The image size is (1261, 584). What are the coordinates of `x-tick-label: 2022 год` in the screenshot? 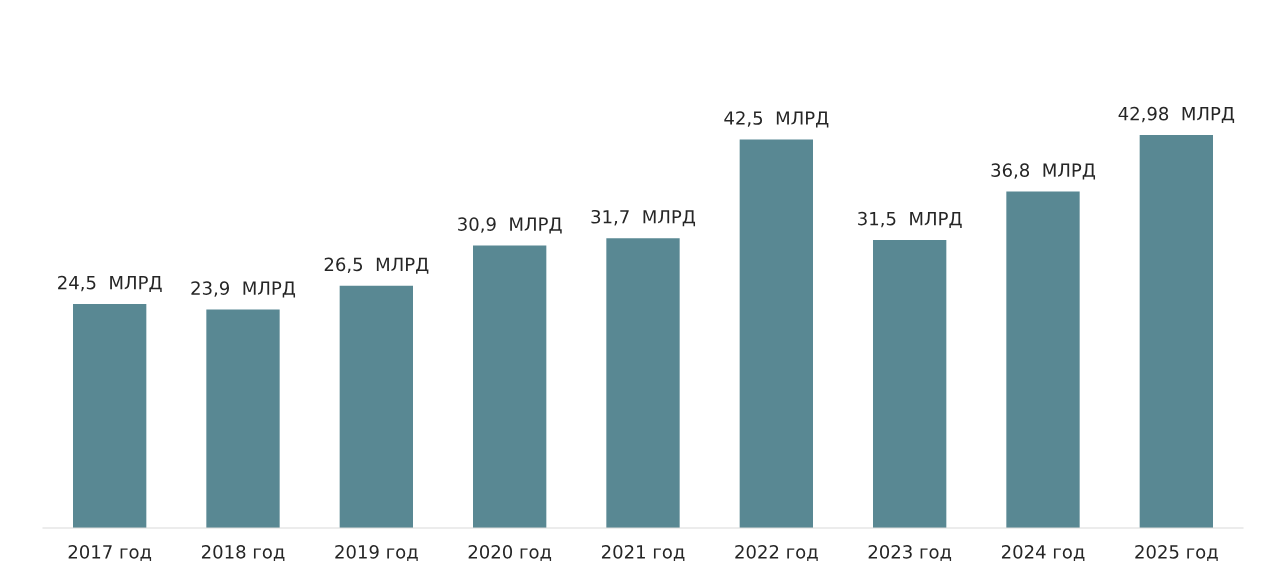 It's located at (776, 552).